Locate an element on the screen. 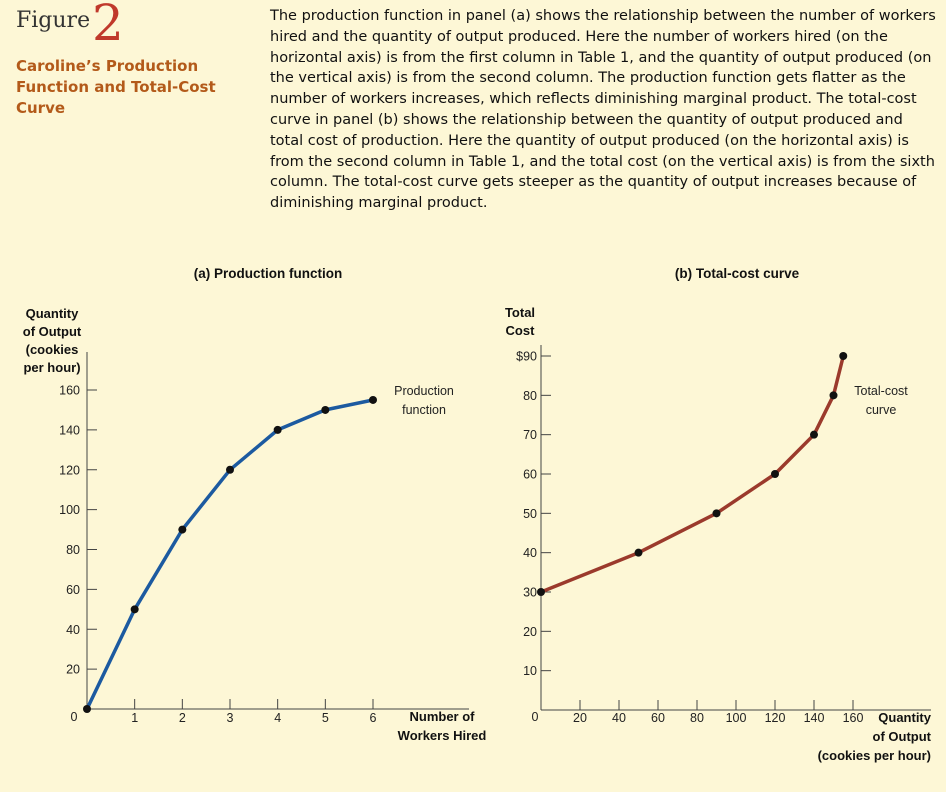  panel-a-y-tick-label: 100 is located at coordinates (69, 510).